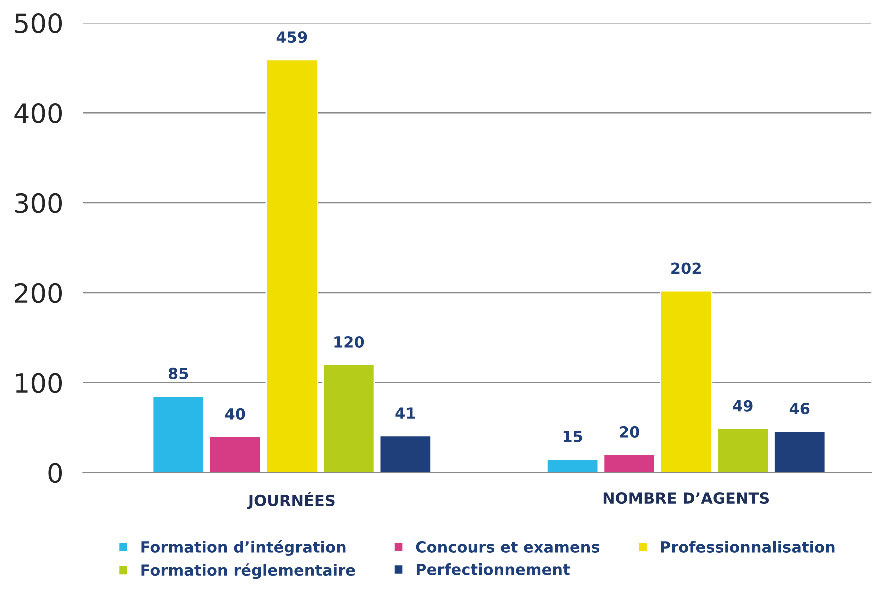  What do you see at coordinates (38, 23) in the screenshot?
I see `y-tick-label: 500` at bounding box center [38, 23].